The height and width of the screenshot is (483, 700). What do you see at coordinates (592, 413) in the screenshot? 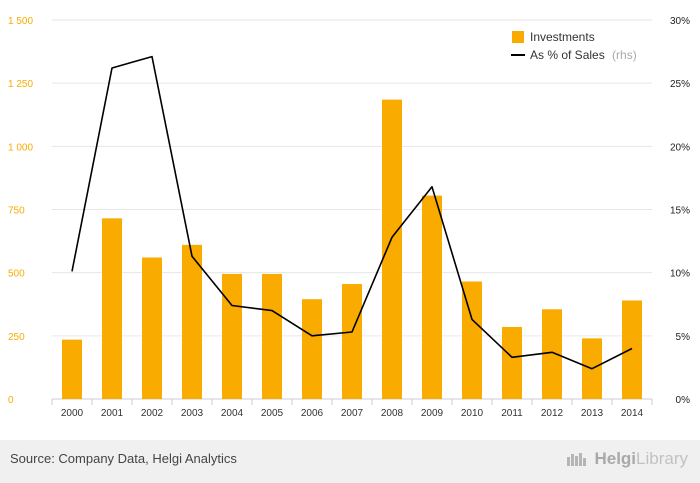
I see `x-axis-tick-label: 2013` at bounding box center [592, 413].